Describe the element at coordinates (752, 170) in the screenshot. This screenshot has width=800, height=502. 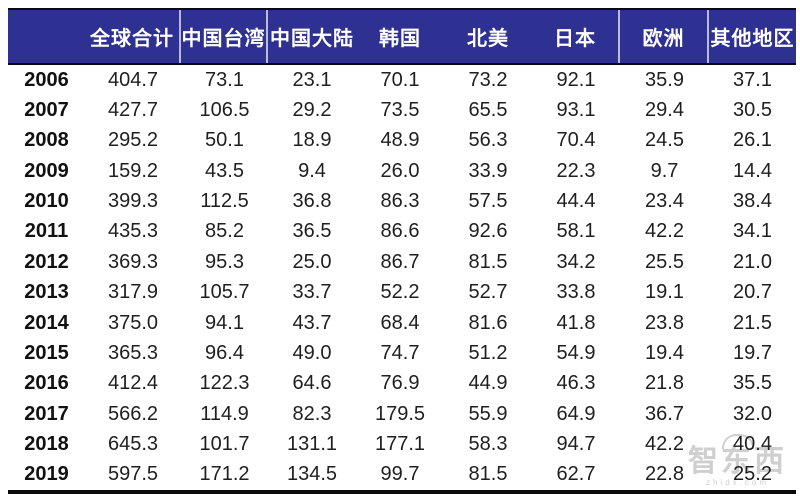
I see `value-cell: 14.4` at that location.